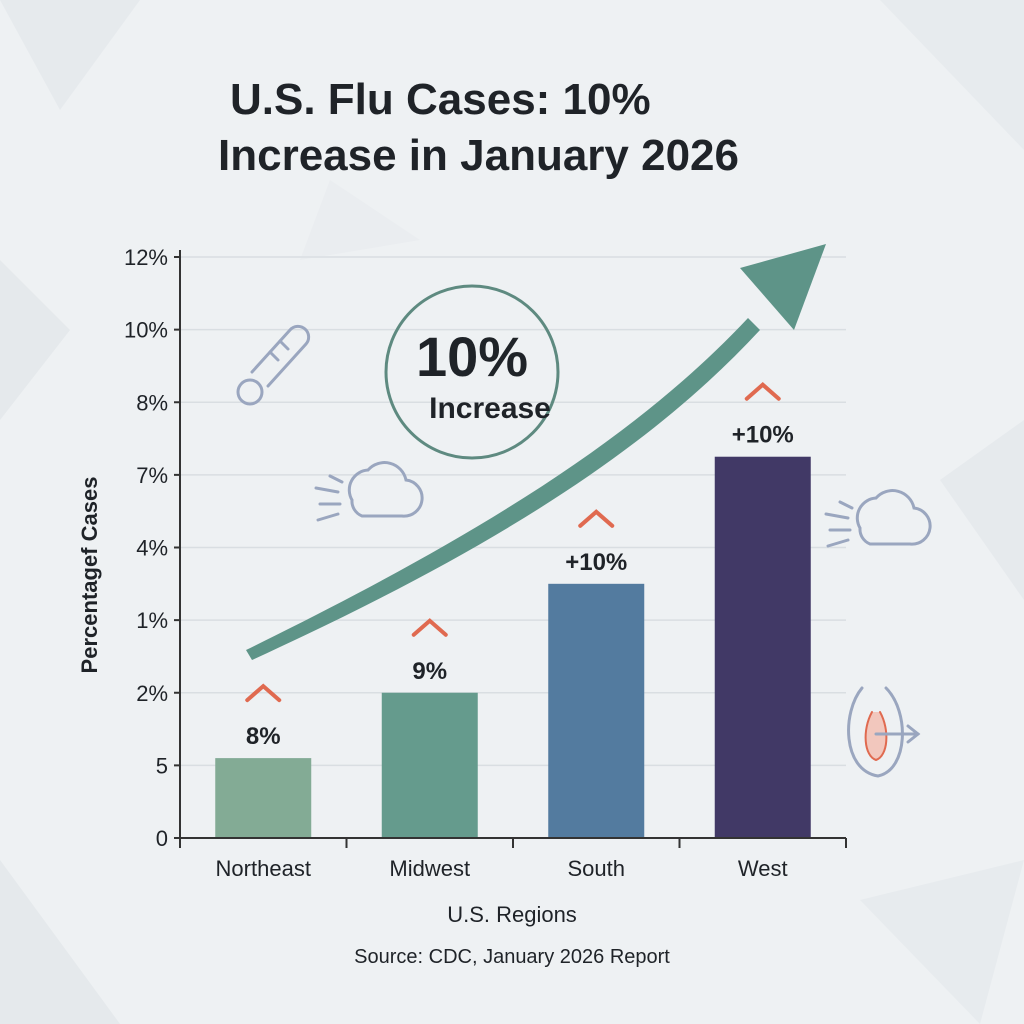 Image resolution: width=1024 pixels, height=1024 pixels. Describe the element at coordinates (512, 914) in the screenshot. I see `x-axis-label: U.S. Regions` at that location.